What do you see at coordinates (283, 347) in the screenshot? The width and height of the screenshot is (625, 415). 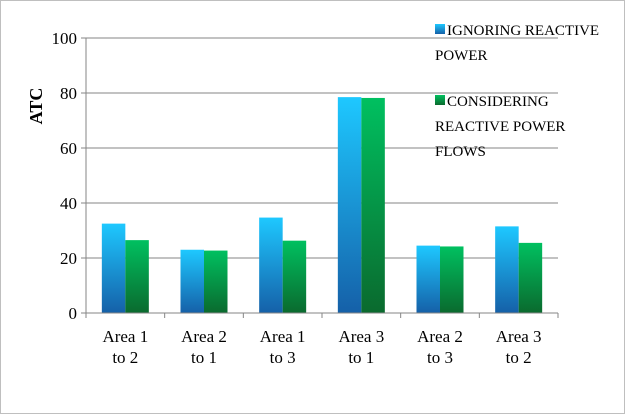 I see `x-tick-label: Area 1 to 3` at bounding box center [283, 347].